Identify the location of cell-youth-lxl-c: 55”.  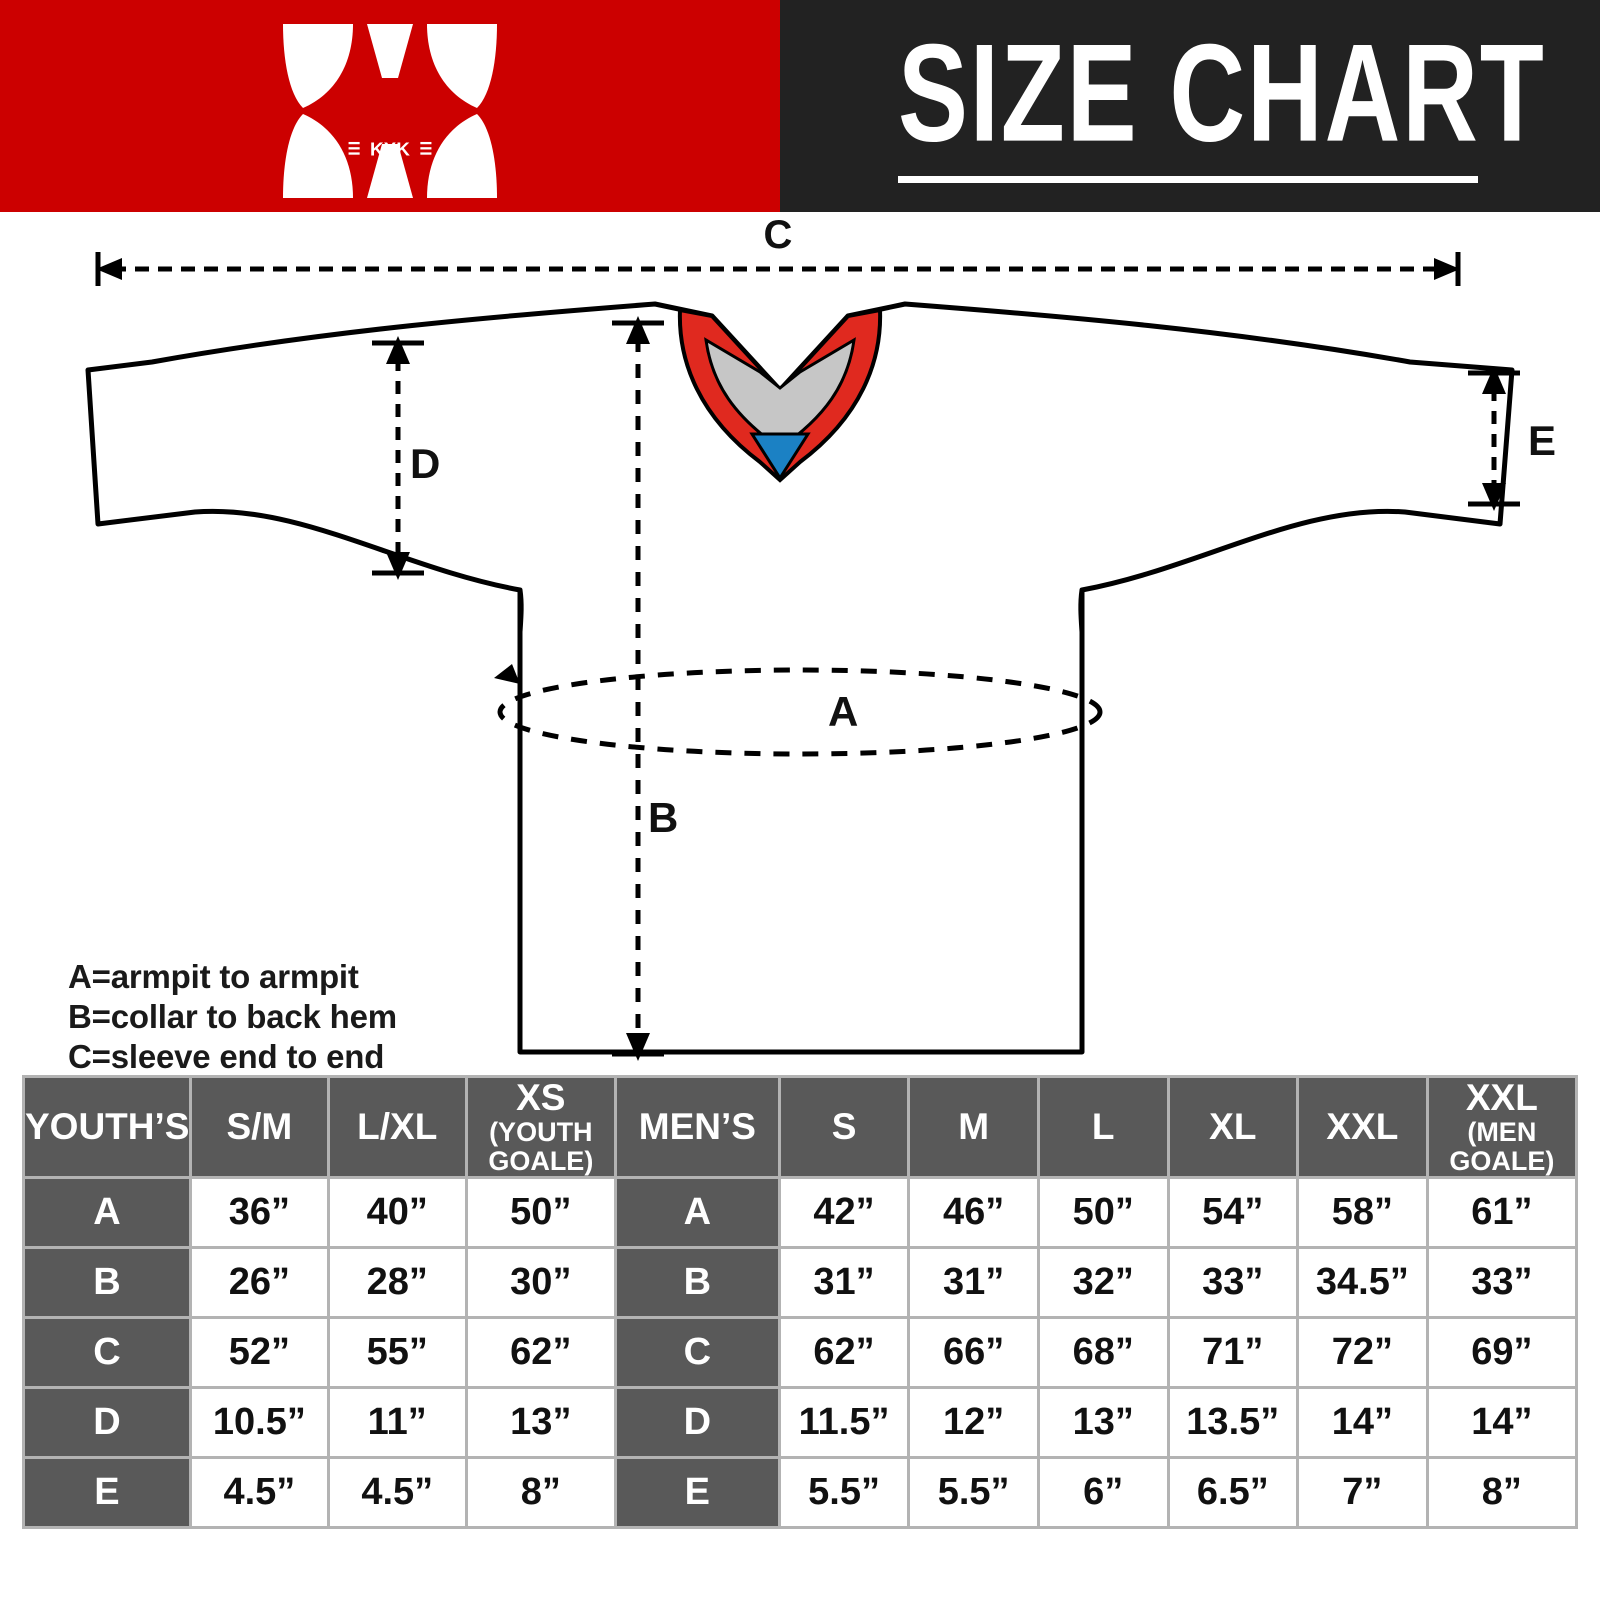
(397, 1352).